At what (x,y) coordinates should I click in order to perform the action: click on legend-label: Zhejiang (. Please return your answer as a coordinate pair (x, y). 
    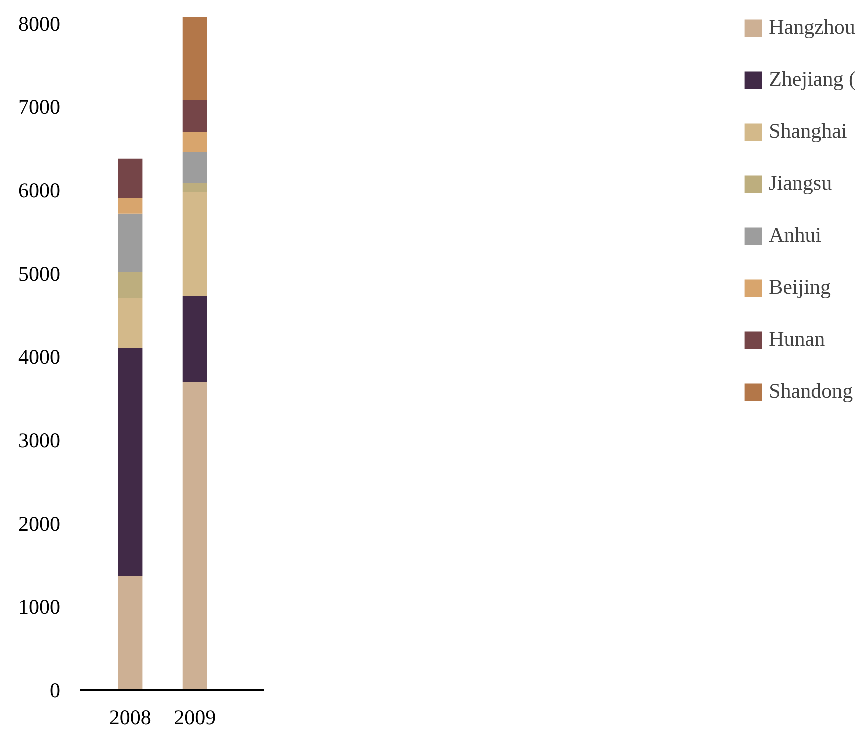
    Looking at the image, I should click on (812, 79).